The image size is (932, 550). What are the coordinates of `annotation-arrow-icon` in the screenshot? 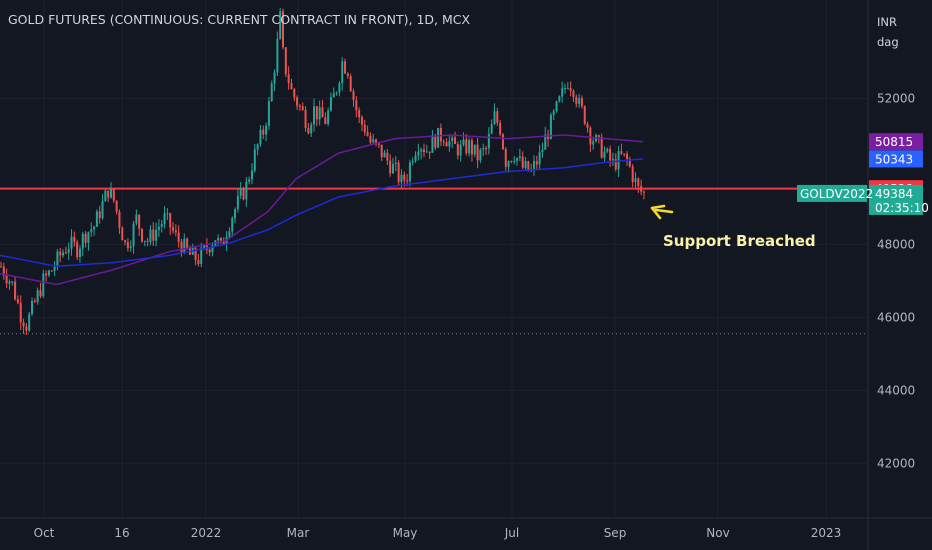 It's located at (662, 212).